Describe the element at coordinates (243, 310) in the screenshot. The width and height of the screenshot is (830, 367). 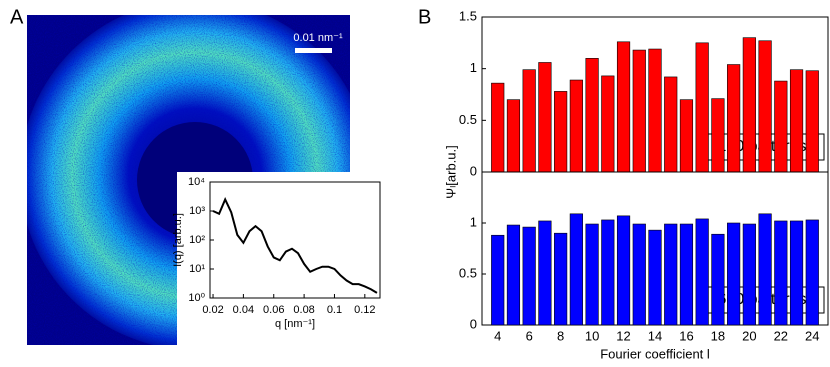
I see `x-tick-label: 0.04` at that location.